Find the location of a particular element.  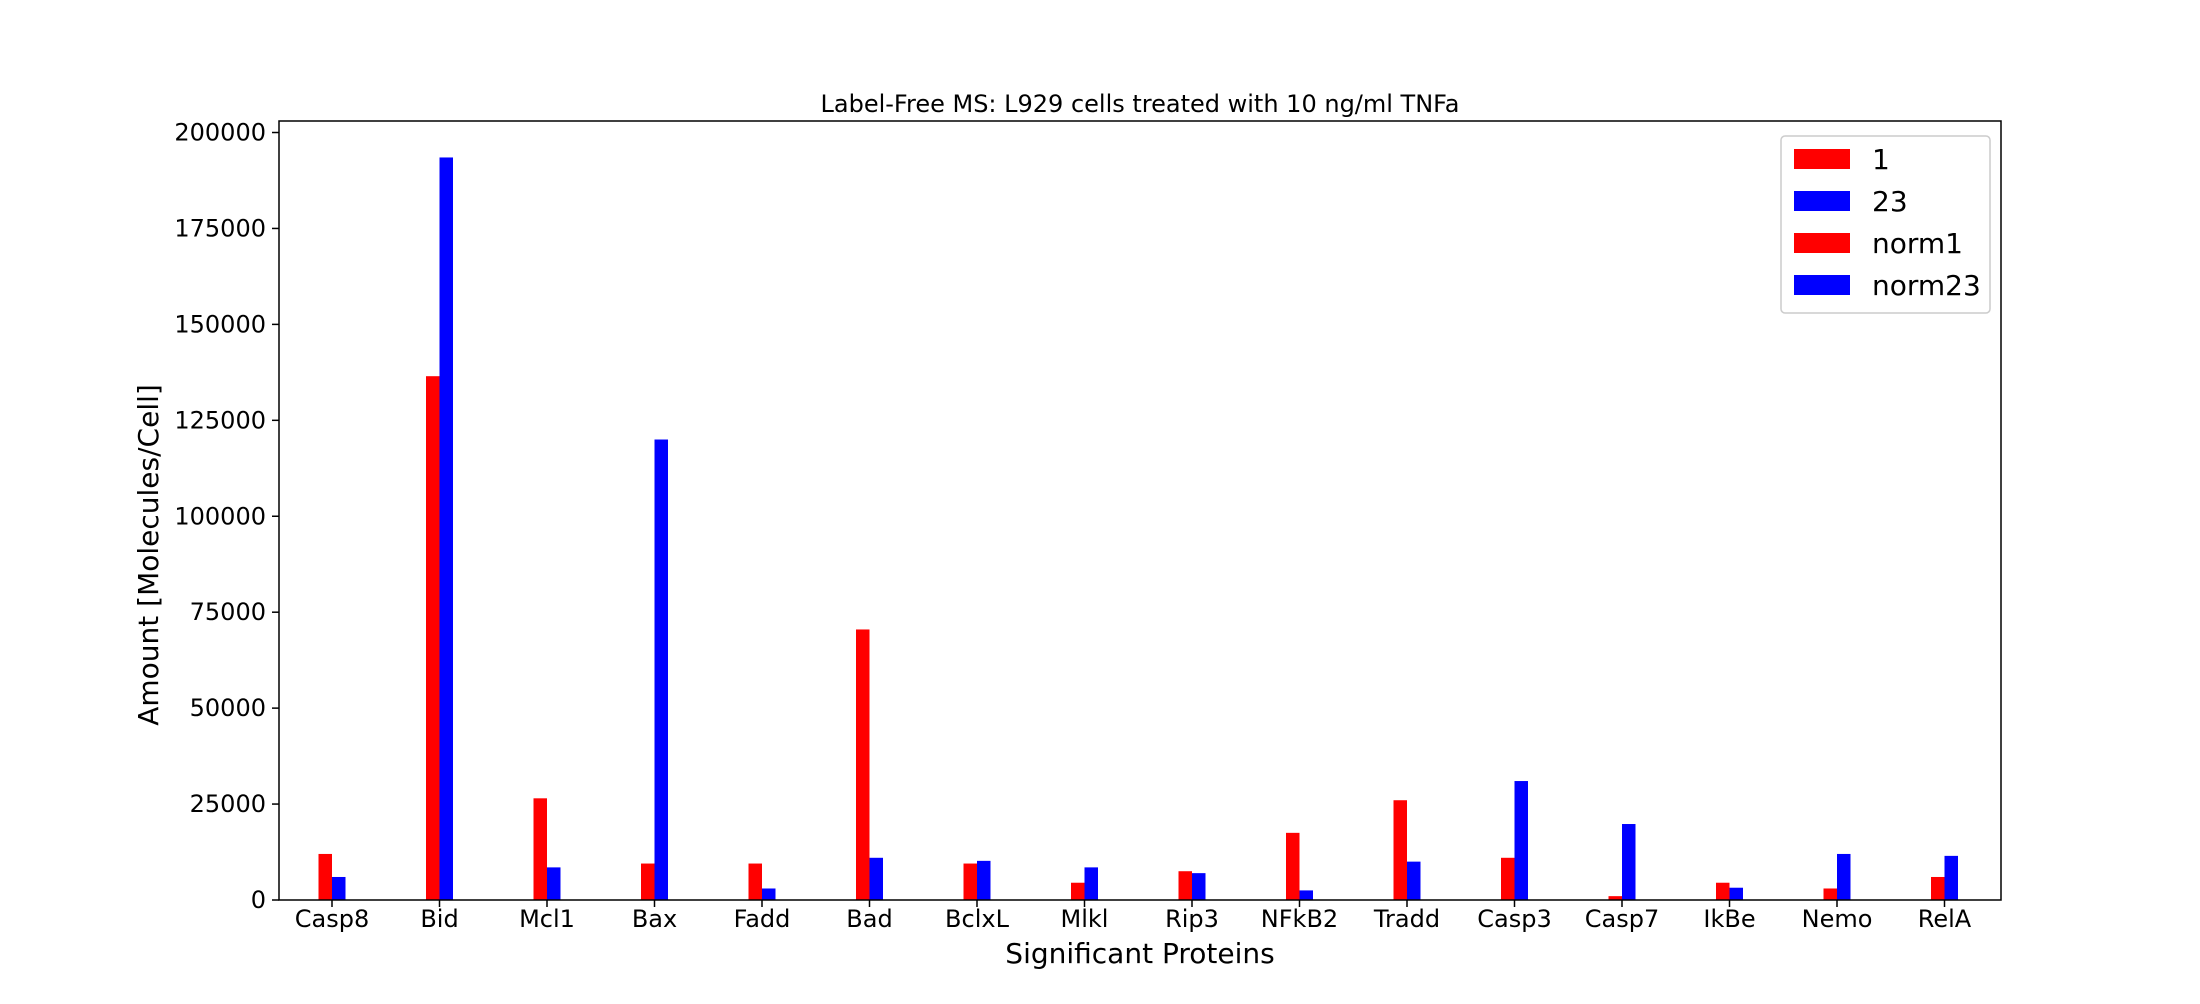

y-tick-label: 125000 is located at coordinates (220, 420).